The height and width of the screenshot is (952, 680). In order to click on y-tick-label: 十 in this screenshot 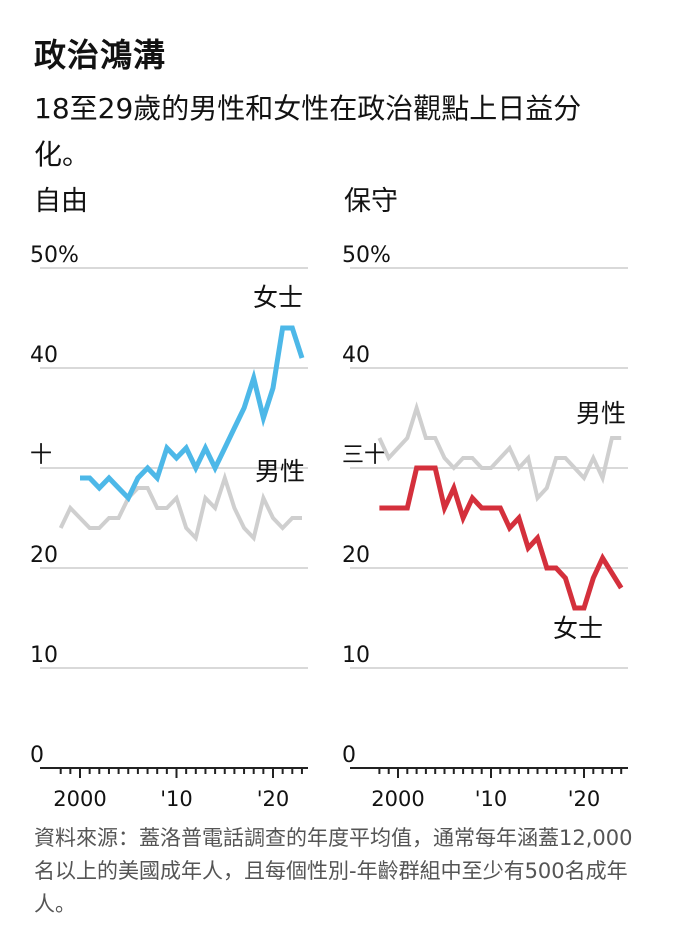, I will do `click(41, 455)`.